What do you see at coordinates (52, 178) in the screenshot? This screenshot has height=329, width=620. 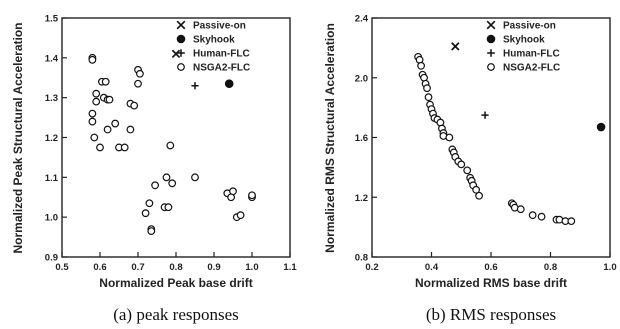 I see `y-tick-label: 1.1` at bounding box center [52, 178].